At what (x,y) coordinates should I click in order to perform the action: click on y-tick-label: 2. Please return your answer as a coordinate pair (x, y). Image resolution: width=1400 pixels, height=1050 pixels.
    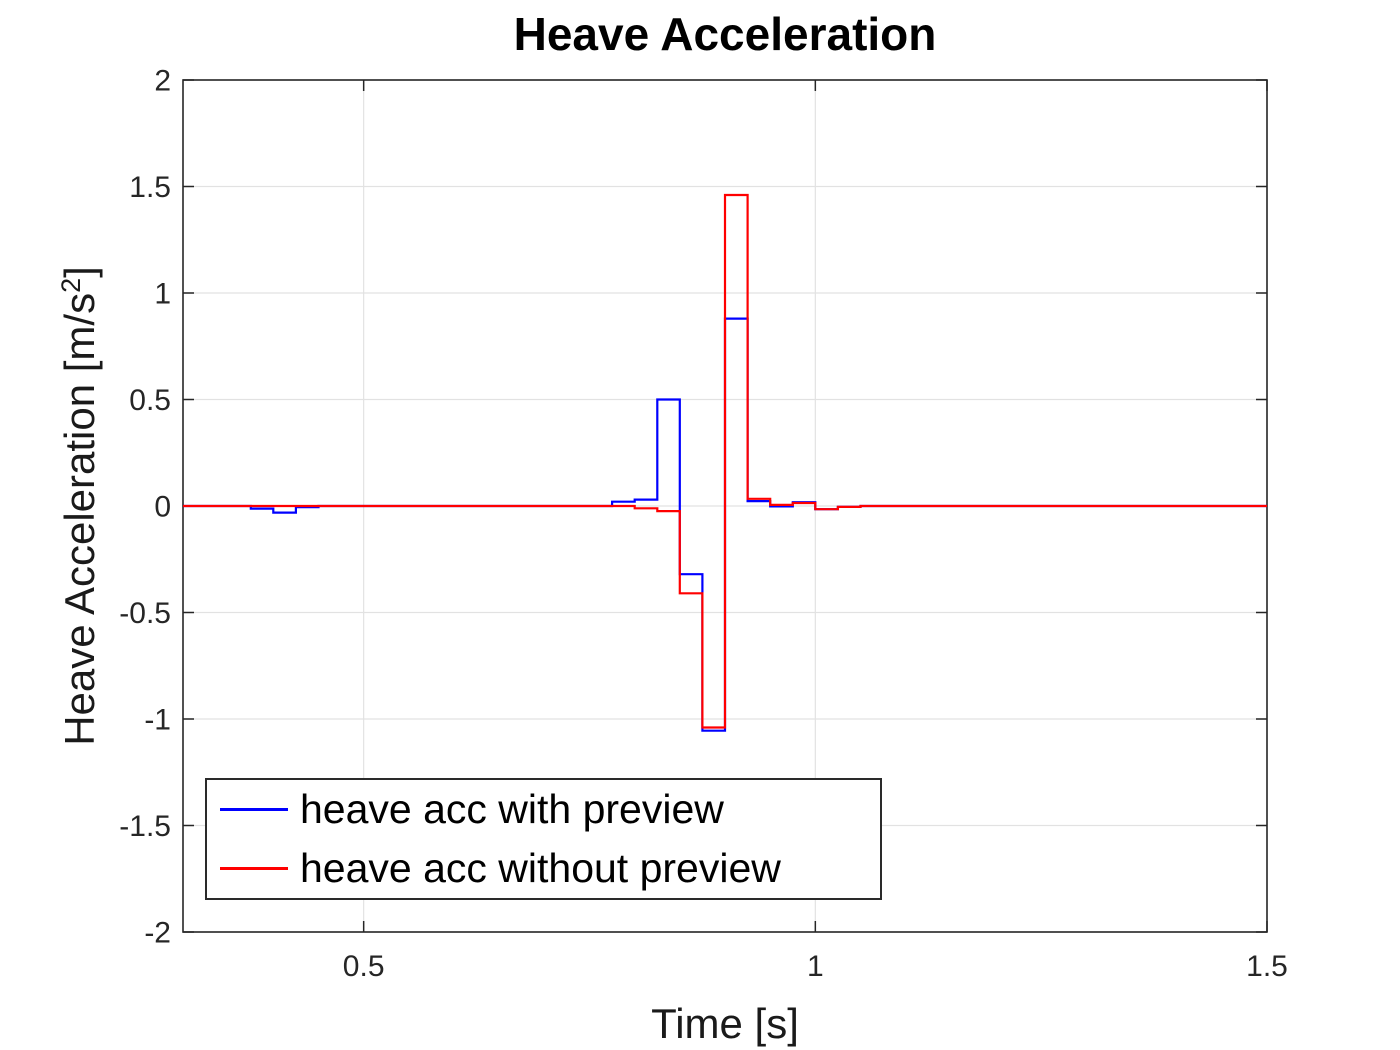
    Looking at the image, I should click on (162, 81).